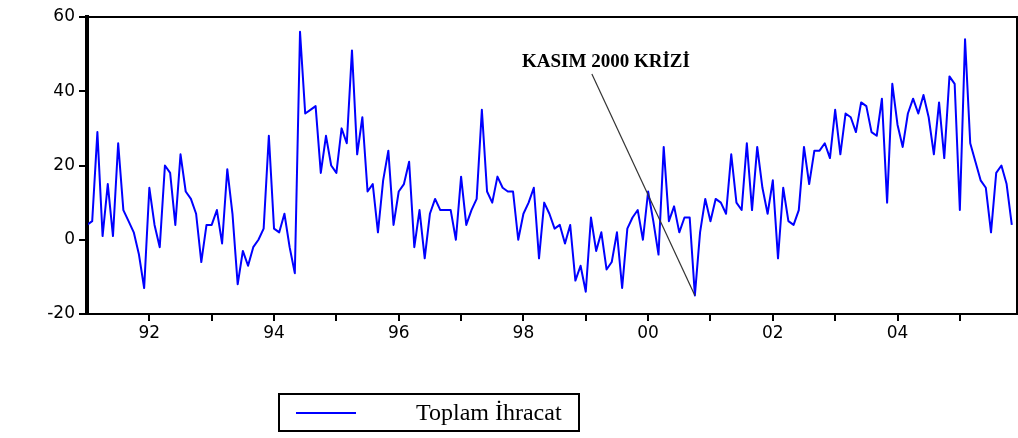 Image resolution: width=1018 pixels, height=438 pixels. What do you see at coordinates (64, 15) in the screenshot?
I see `y-tick-label: 60` at bounding box center [64, 15].